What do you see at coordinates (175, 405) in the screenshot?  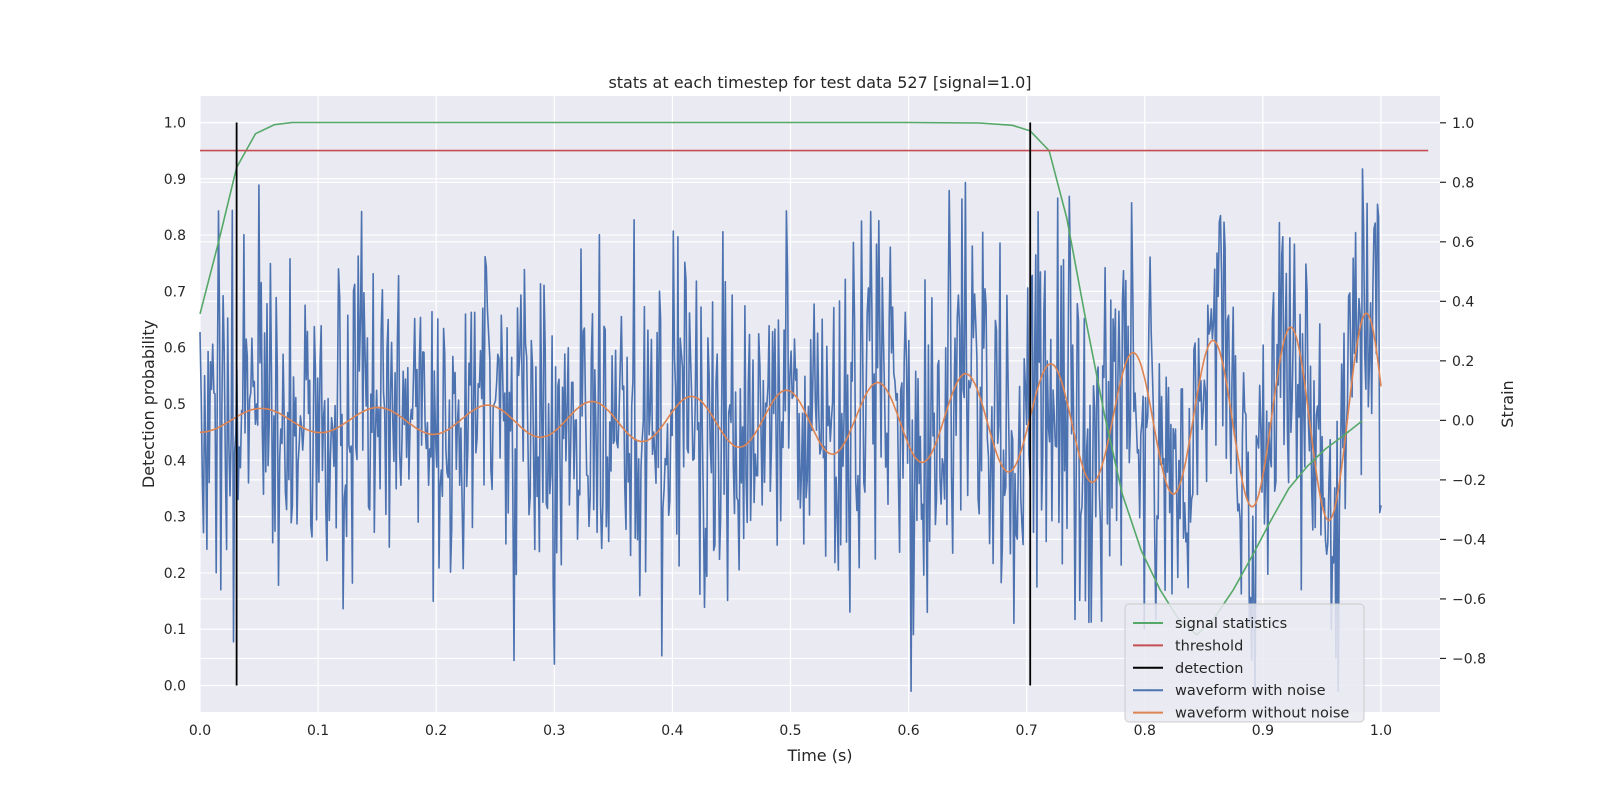 I see `y-tick-label-left: 0.5` at bounding box center [175, 405].